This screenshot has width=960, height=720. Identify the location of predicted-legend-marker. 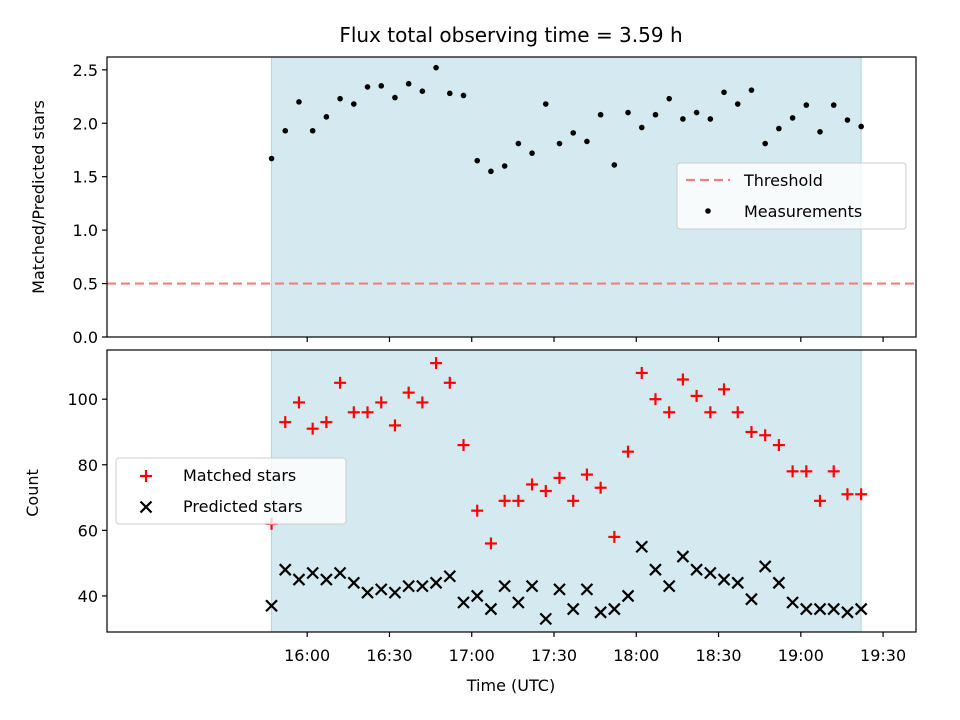
(146, 507).